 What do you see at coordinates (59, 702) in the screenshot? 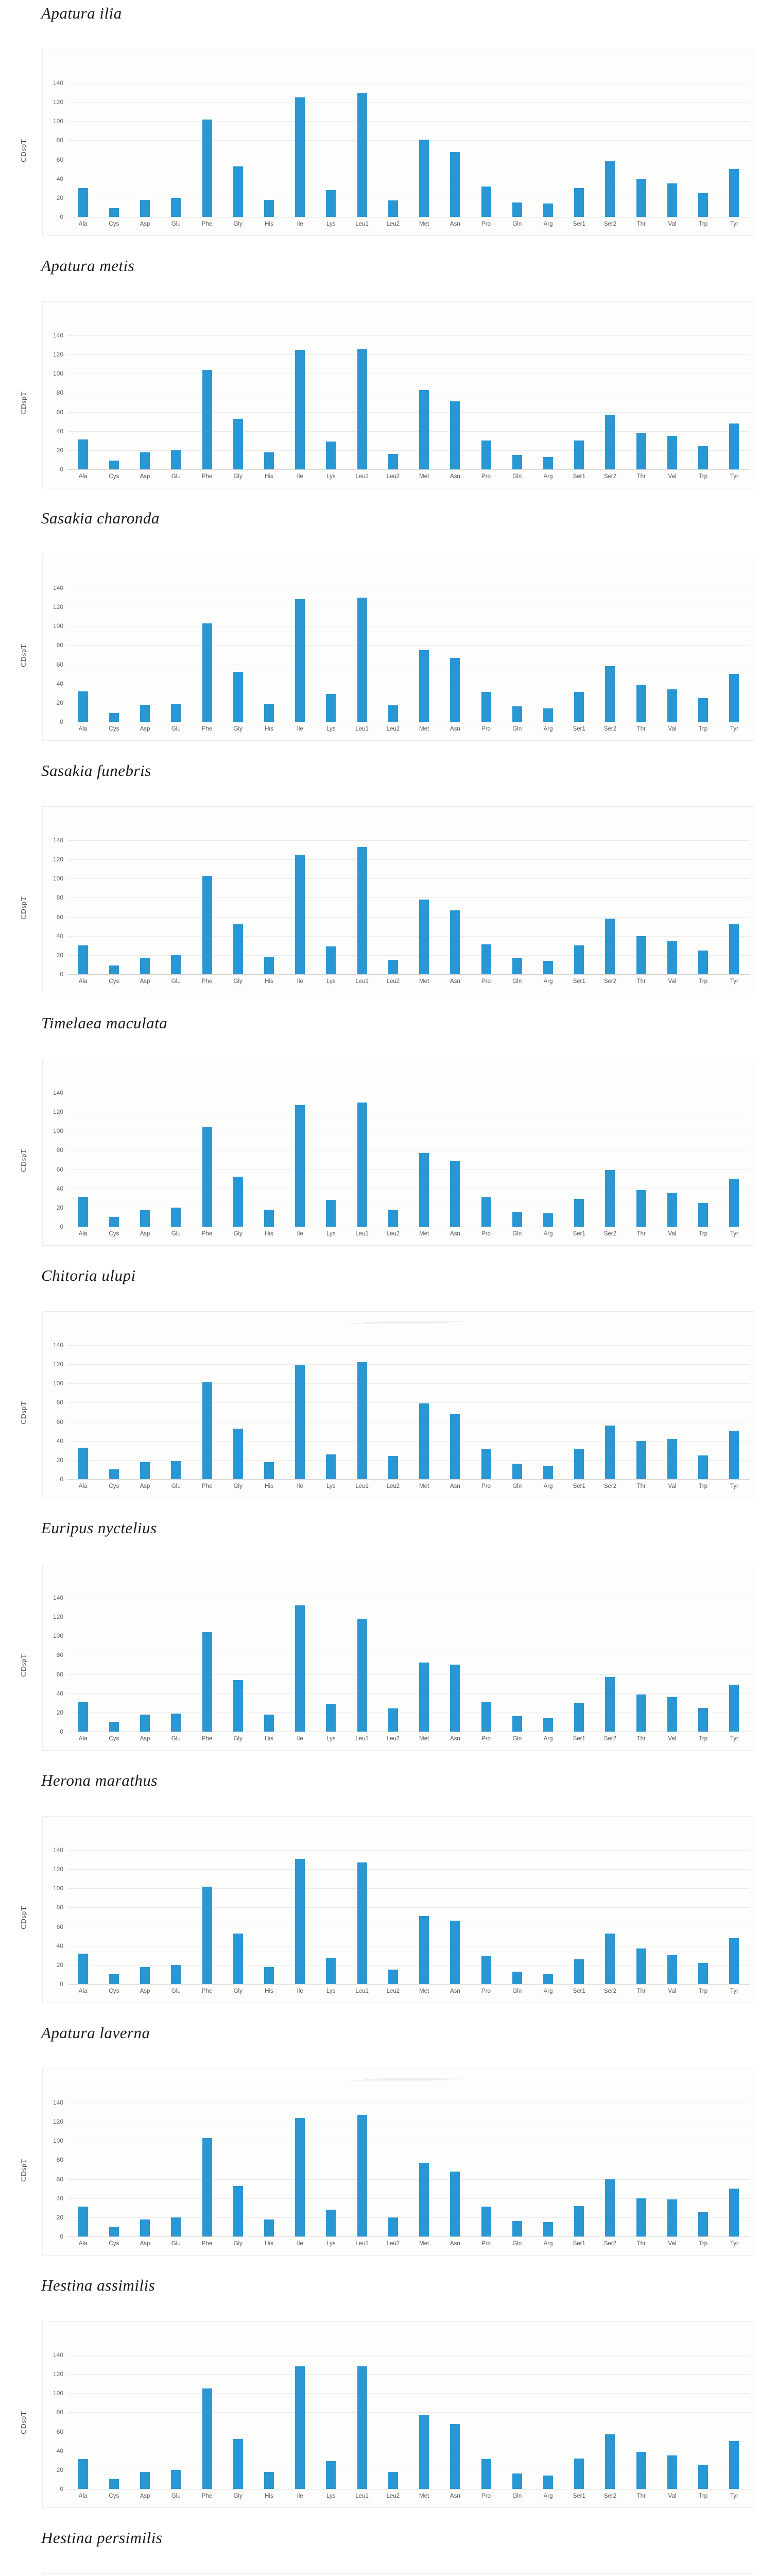
I see `y-tick-label: 20` at bounding box center [59, 702].